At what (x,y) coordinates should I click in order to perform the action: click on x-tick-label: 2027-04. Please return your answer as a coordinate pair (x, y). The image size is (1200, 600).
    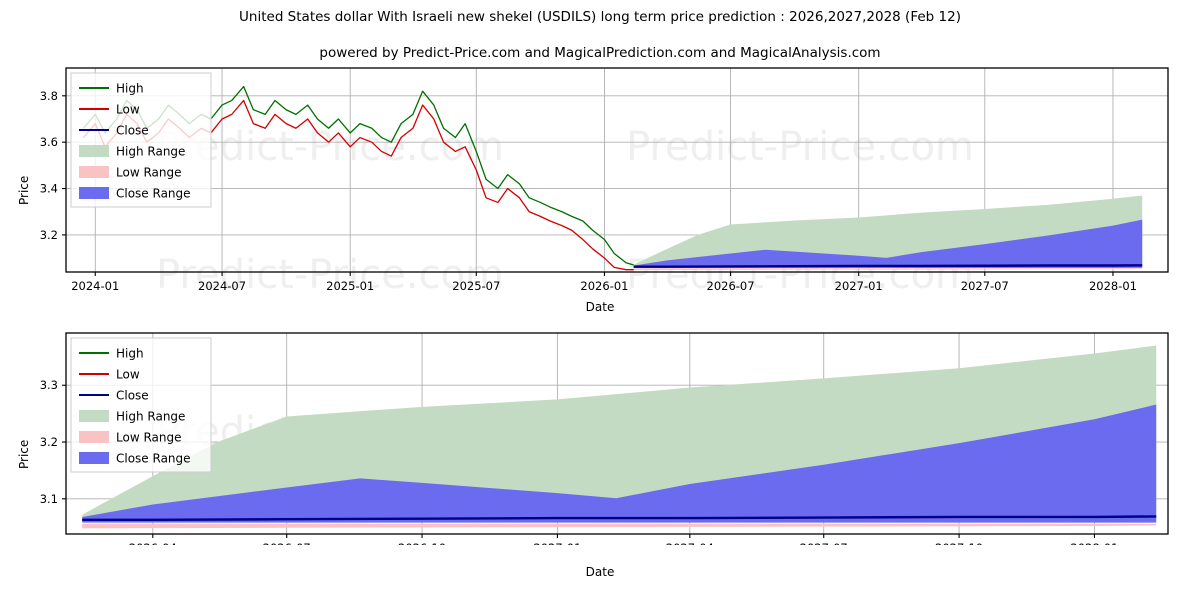
    Looking at the image, I should click on (690, 543).